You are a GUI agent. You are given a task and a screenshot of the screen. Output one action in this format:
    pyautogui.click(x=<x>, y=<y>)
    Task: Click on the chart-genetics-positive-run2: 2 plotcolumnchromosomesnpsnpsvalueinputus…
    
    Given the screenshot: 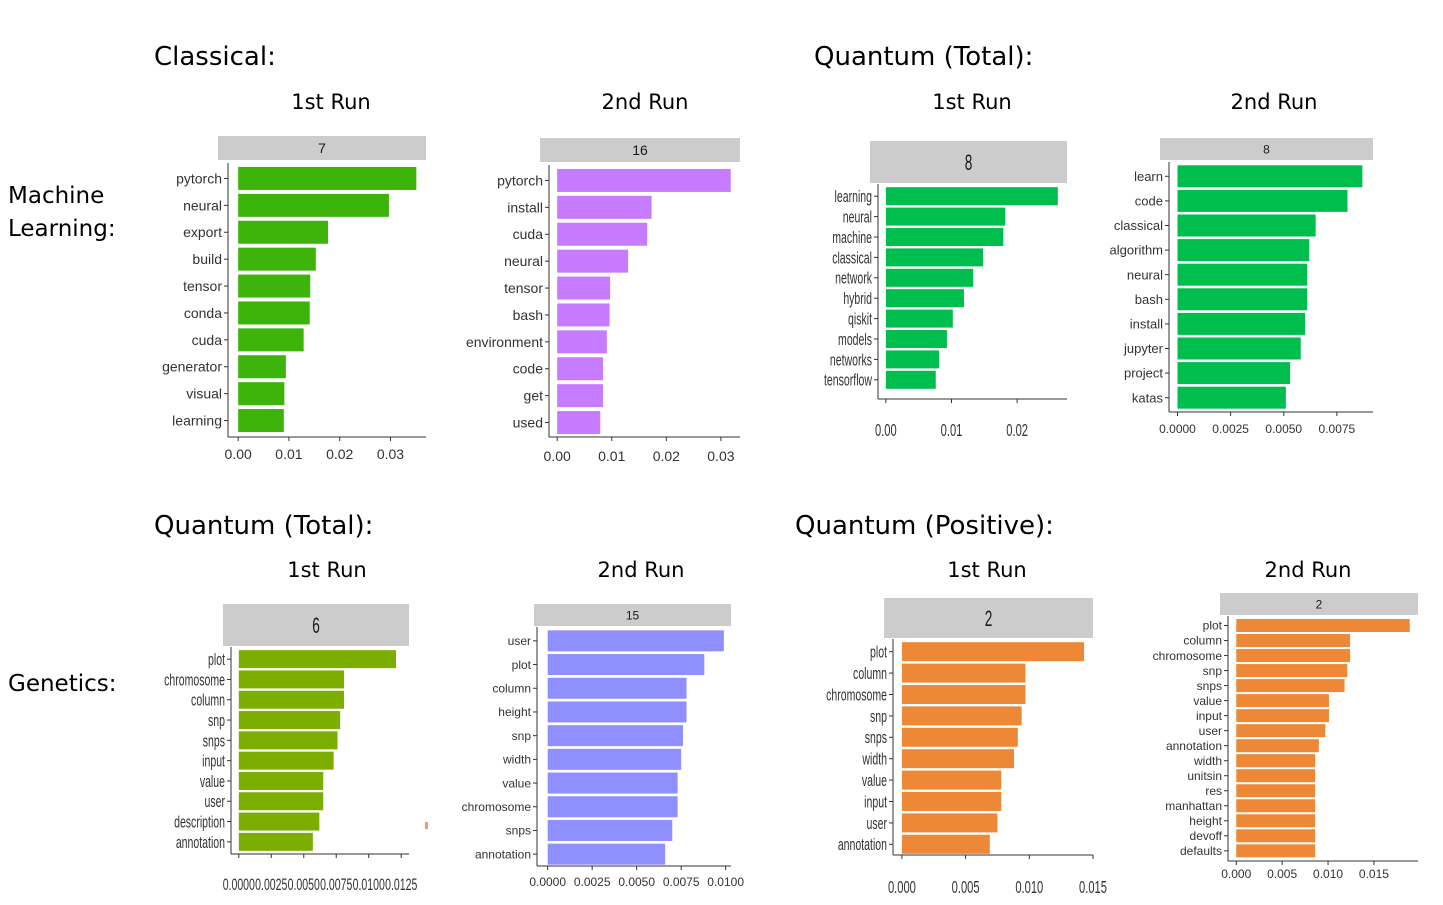 What is the action you would take?
    pyautogui.click(x=1285, y=737)
    